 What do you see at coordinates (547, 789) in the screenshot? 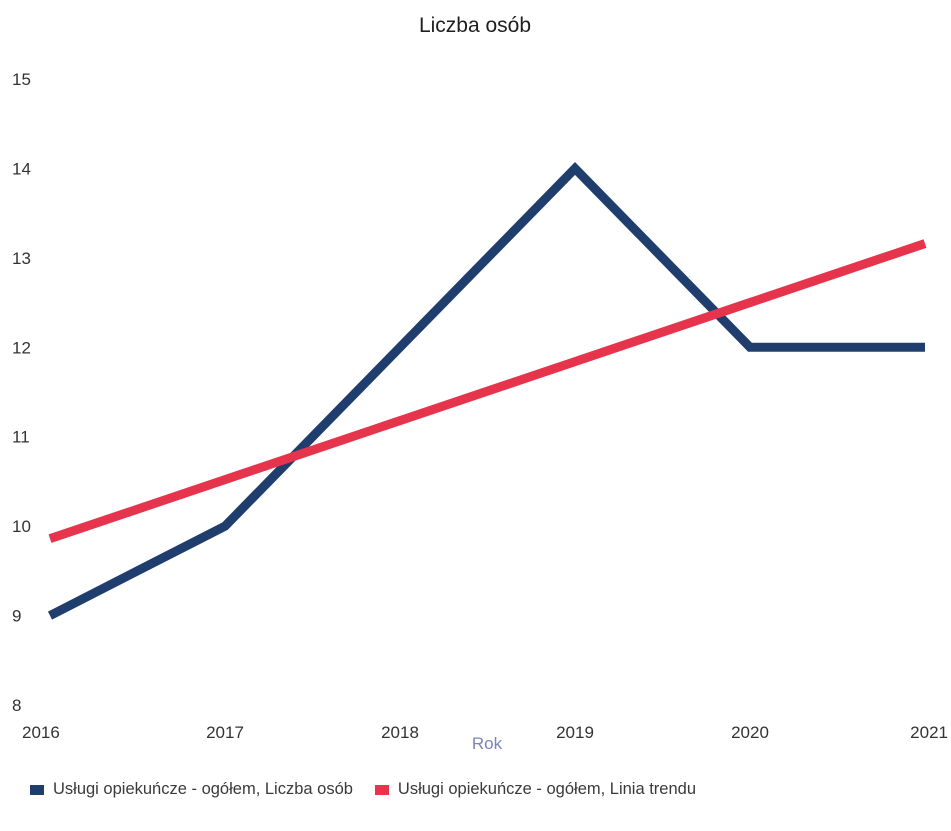
I see `legend-label-series-2: Usługi opiekuńcze - ogółem, Linia trendu` at bounding box center [547, 789].